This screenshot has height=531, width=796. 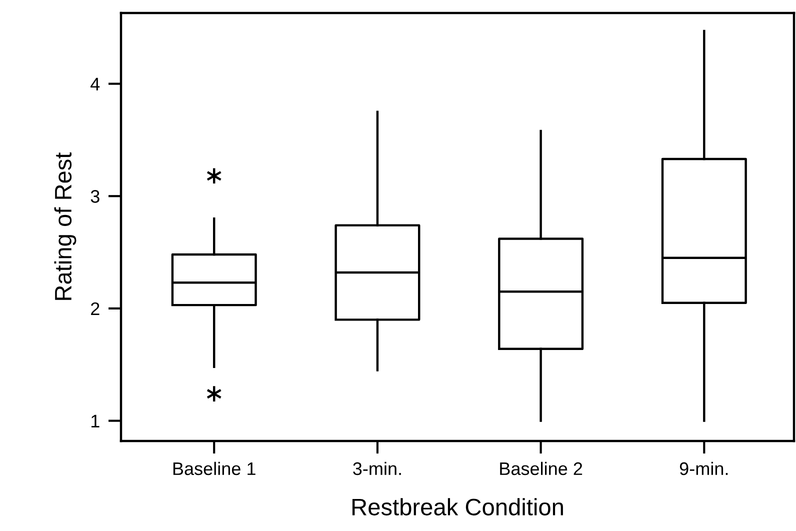 I want to click on x-tick-label: Baseline 1, so click(x=214, y=469).